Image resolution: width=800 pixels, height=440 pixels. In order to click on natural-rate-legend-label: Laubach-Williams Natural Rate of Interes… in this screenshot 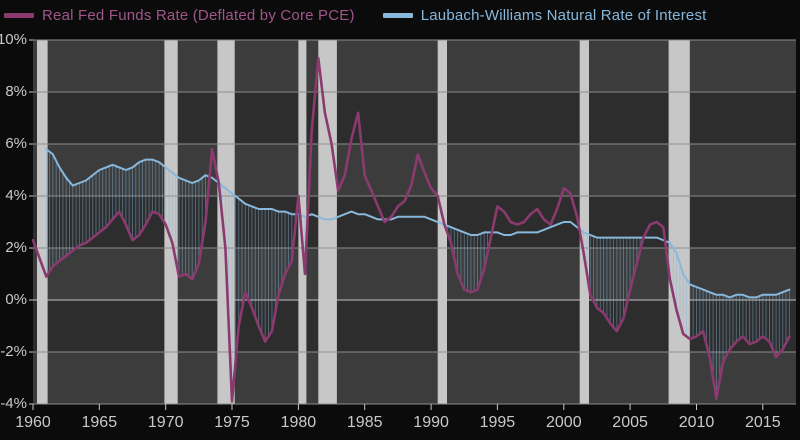, I will do `click(563, 15)`.